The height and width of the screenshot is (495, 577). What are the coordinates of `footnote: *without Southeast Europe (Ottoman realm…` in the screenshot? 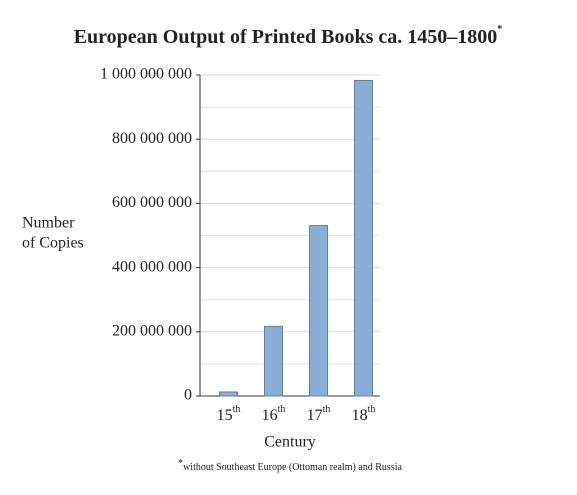 It's located at (290, 465).